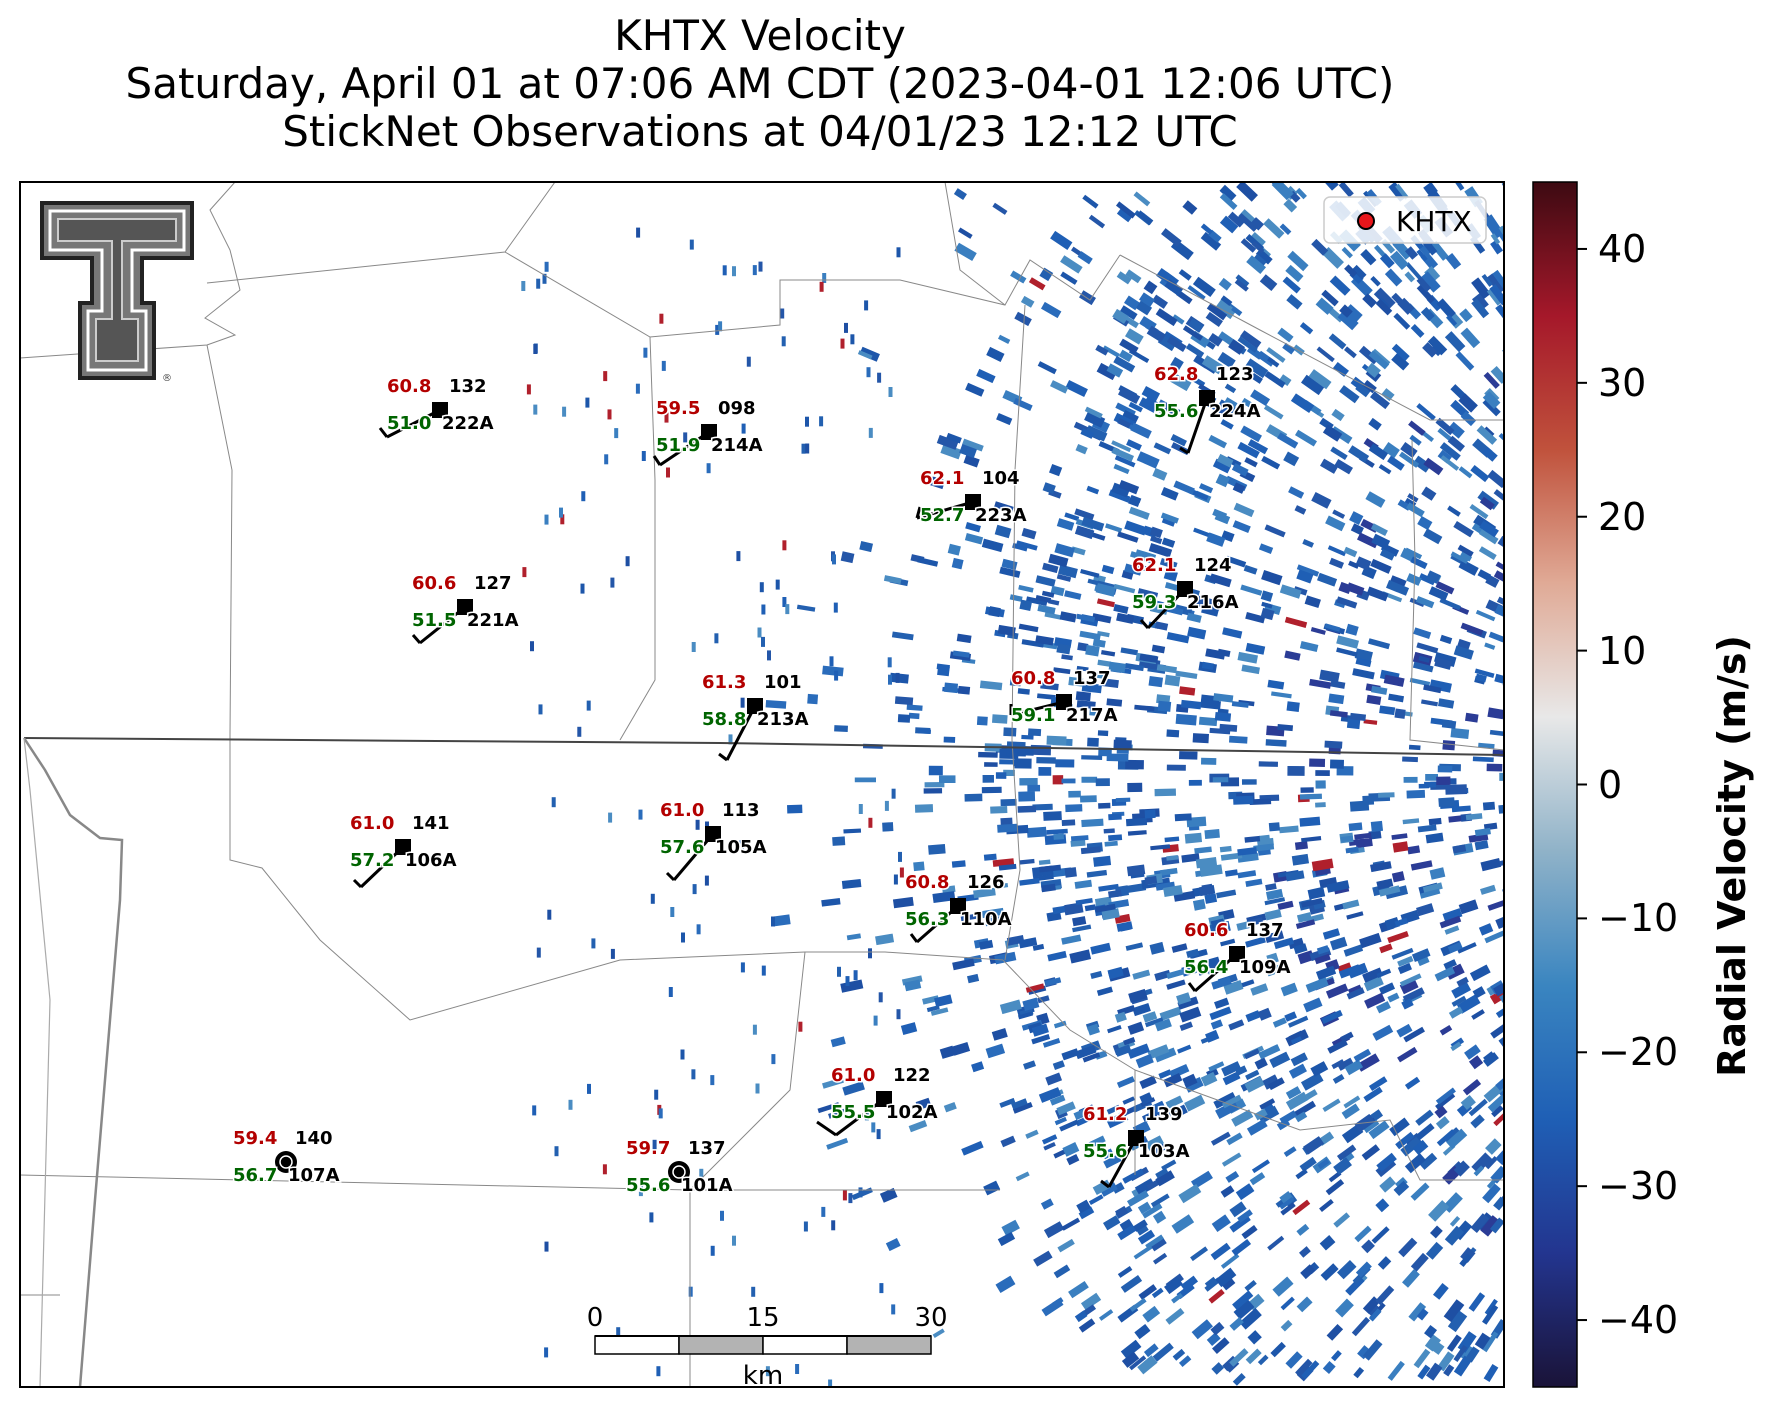 This screenshot has width=1773, height=1403. What do you see at coordinates (1559, 784) in the screenshot?
I see `colorbar` at bounding box center [1559, 784].